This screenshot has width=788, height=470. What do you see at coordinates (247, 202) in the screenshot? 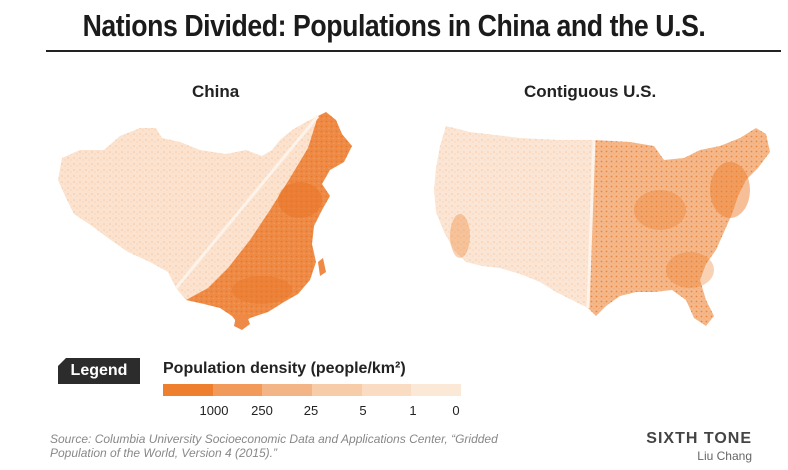
I see `china-divide-line` at bounding box center [247, 202].